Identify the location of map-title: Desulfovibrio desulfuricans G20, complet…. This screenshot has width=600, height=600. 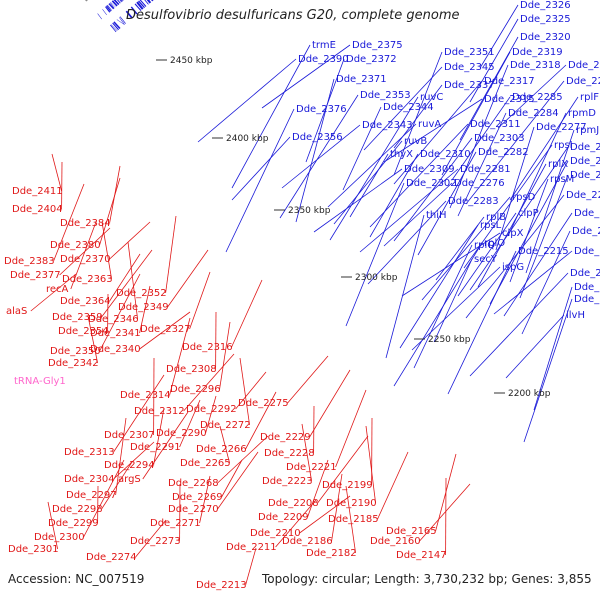
(293, 15).